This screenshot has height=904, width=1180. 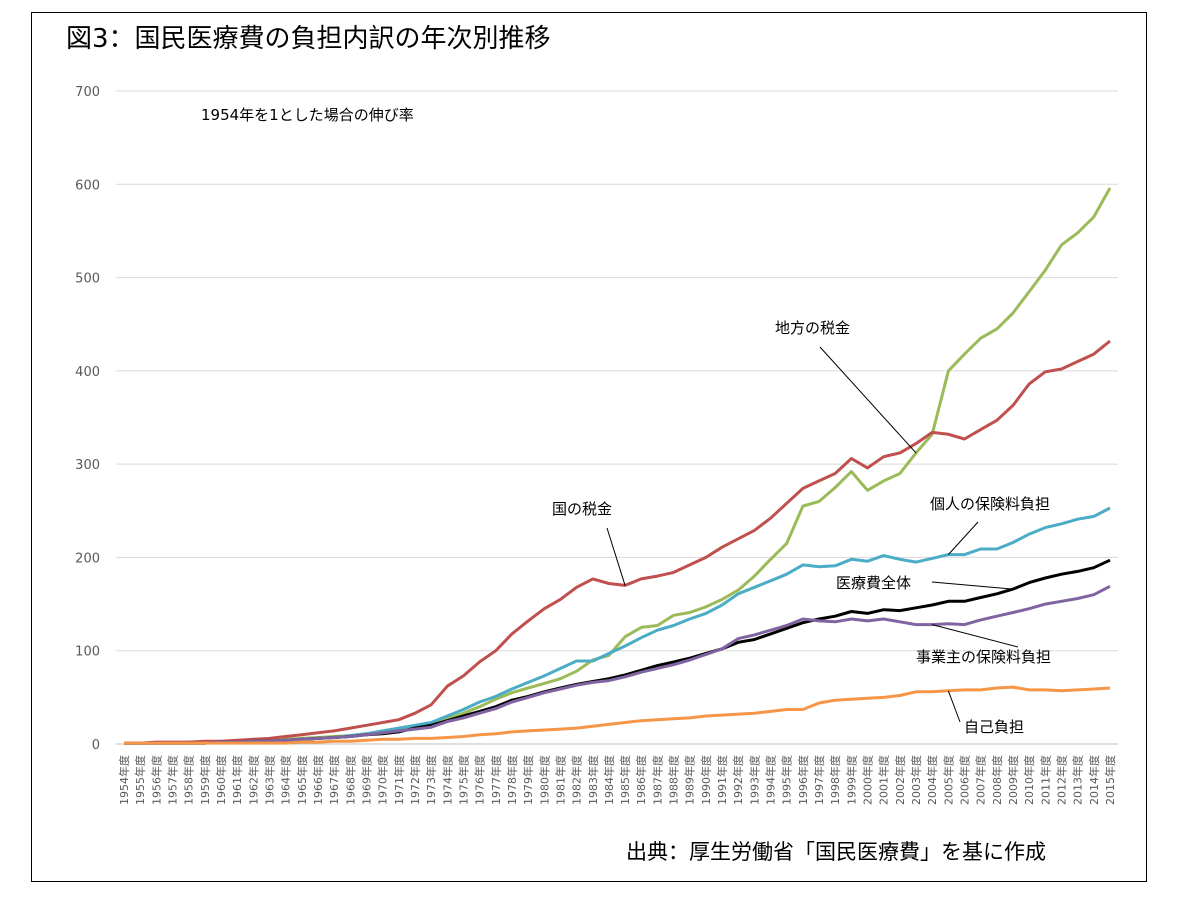 What do you see at coordinates (496, 780) in the screenshot?
I see `x-tick-label: 1977年度` at bounding box center [496, 780].